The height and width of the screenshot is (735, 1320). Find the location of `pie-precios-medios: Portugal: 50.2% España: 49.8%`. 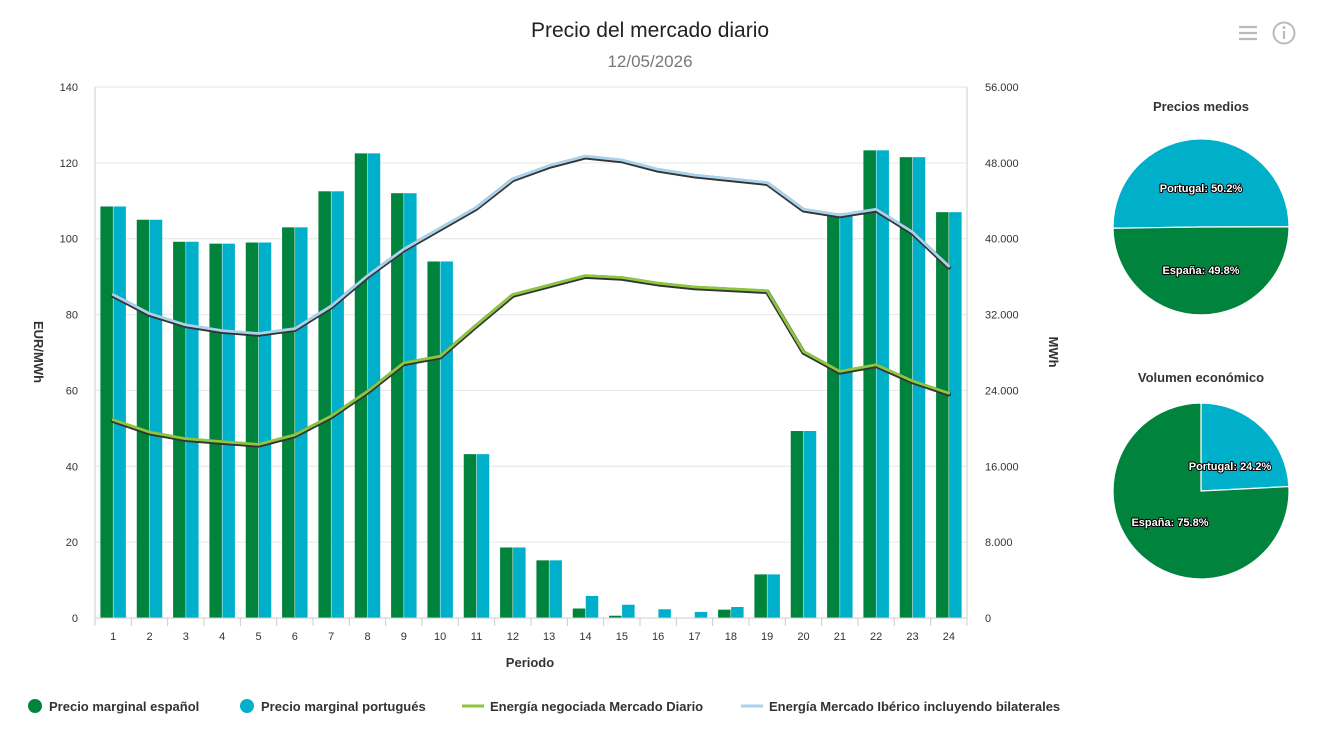

pie-precios-medios: Portugal: 50.2% España: 49.8% is located at coordinates (1201, 227).